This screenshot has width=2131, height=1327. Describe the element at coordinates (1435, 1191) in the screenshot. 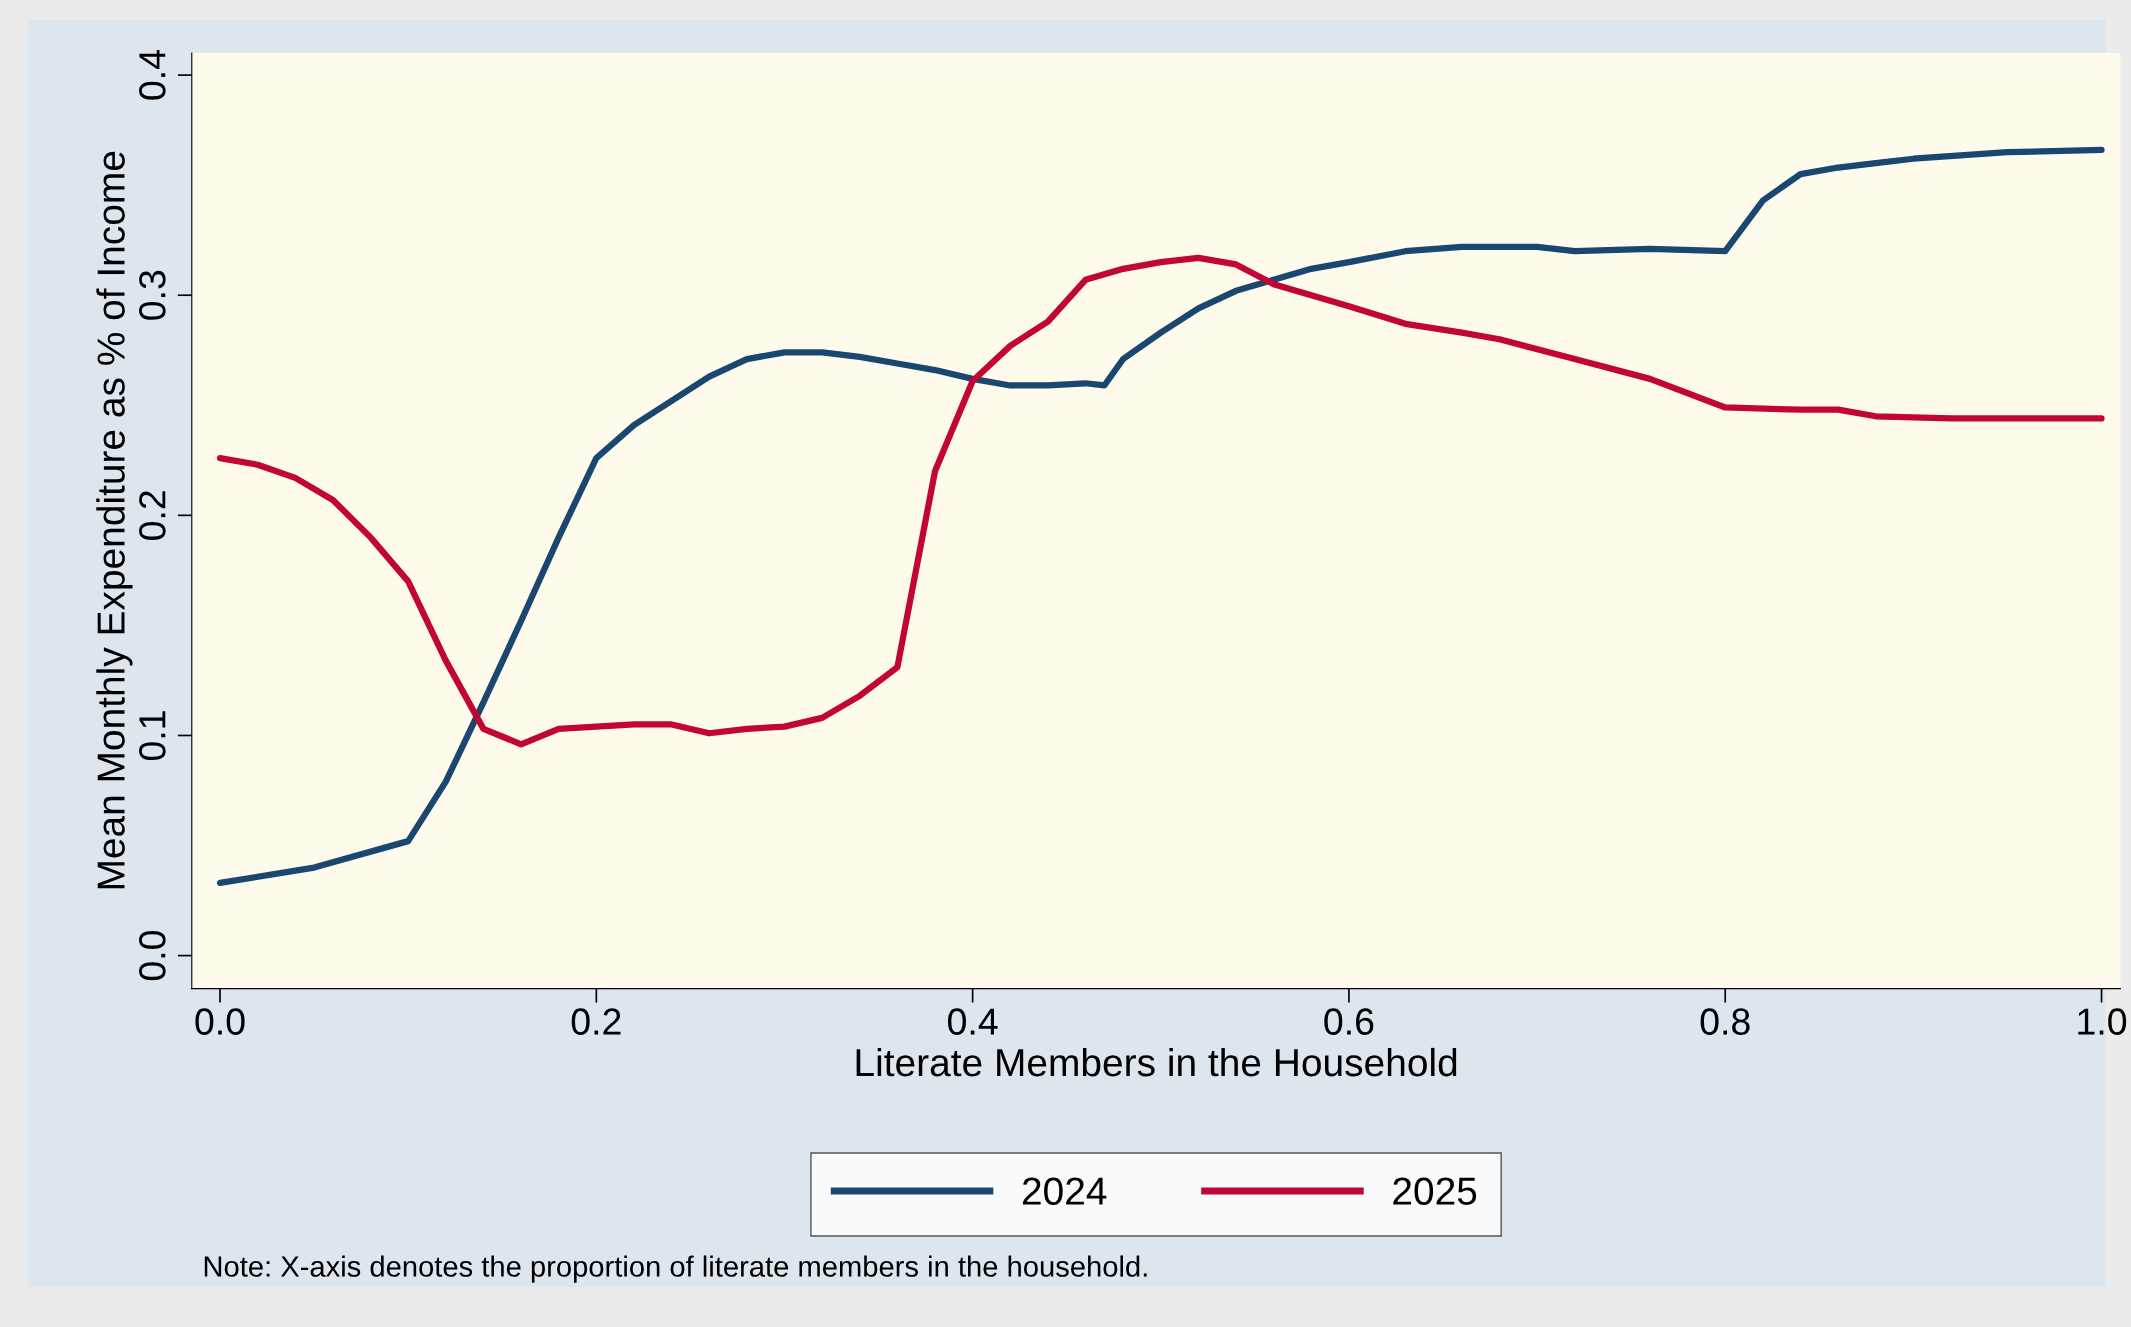

I see `legend-label: 2025` at that location.